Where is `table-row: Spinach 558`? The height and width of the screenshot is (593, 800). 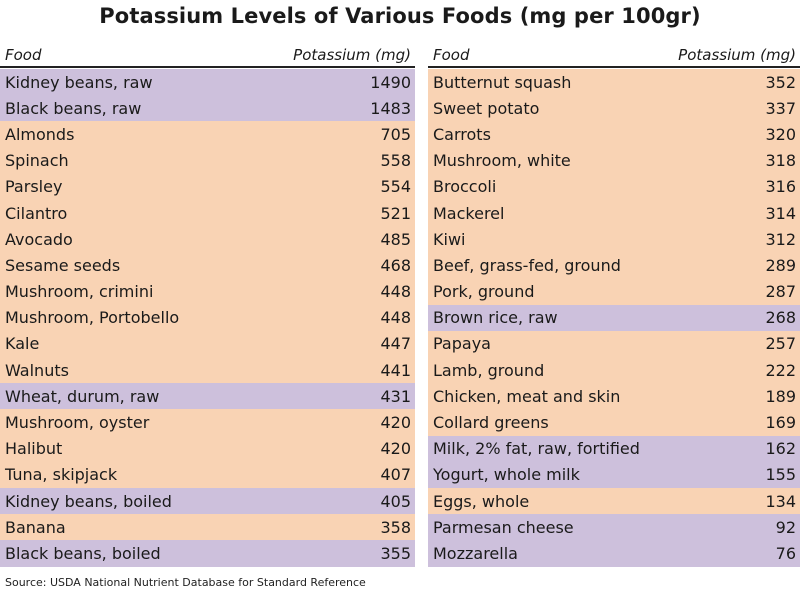 table-row: Spinach 558 is located at coordinates (207, 160).